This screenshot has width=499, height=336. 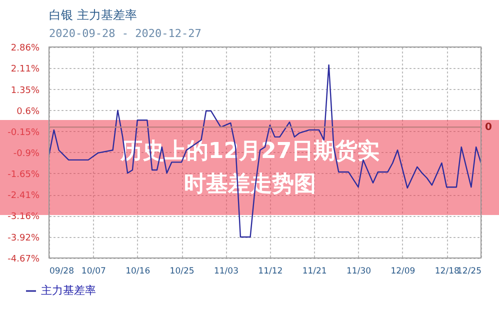 I want to click on x-tick-label: 11/12, so click(x=270, y=271).